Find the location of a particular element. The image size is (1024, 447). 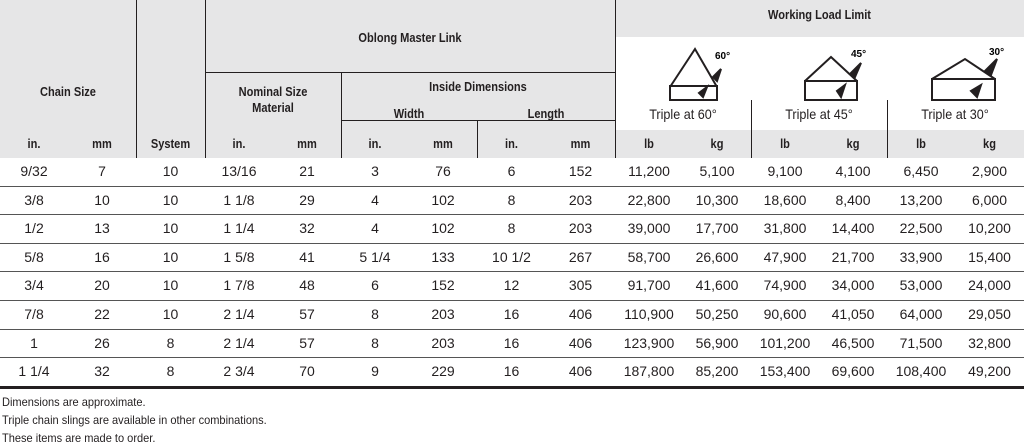

table-cell: 3/4 is located at coordinates (34, 285).